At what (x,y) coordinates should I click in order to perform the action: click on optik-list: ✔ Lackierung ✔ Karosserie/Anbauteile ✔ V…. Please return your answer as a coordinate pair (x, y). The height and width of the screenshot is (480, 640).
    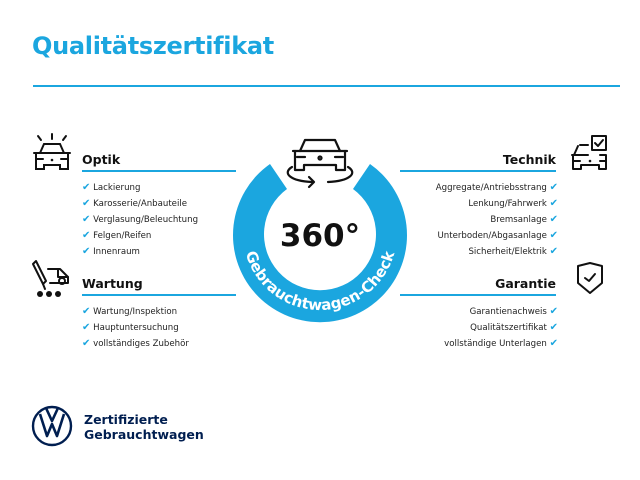
    Looking at the image, I should click on (140, 220).